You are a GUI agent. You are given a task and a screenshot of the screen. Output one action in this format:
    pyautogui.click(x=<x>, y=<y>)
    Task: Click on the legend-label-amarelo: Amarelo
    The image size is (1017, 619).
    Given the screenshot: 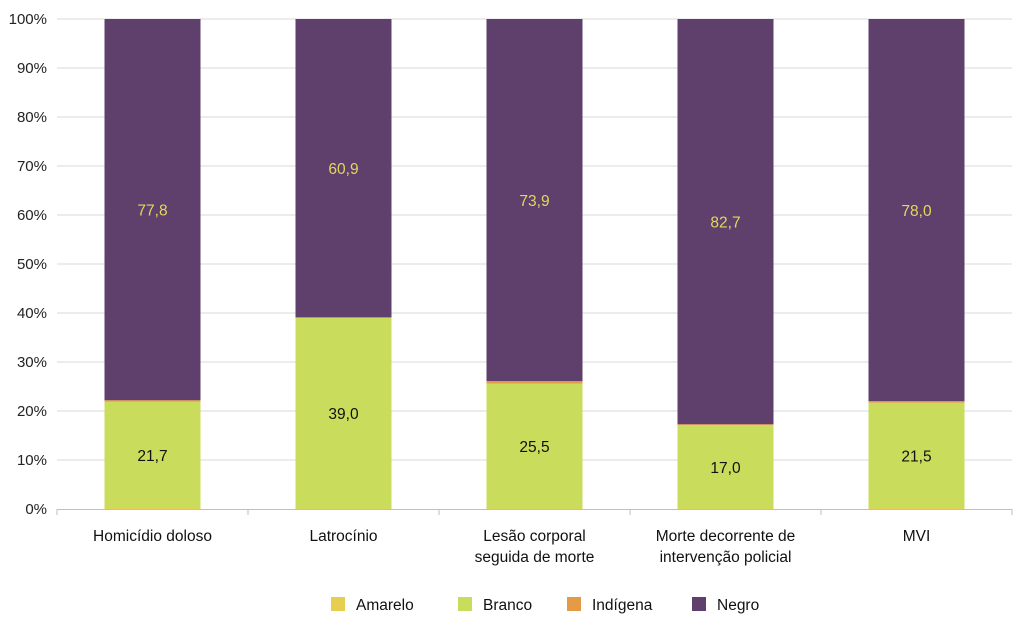 What is the action you would take?
    pyautogui.click(x=385, y=605)
    